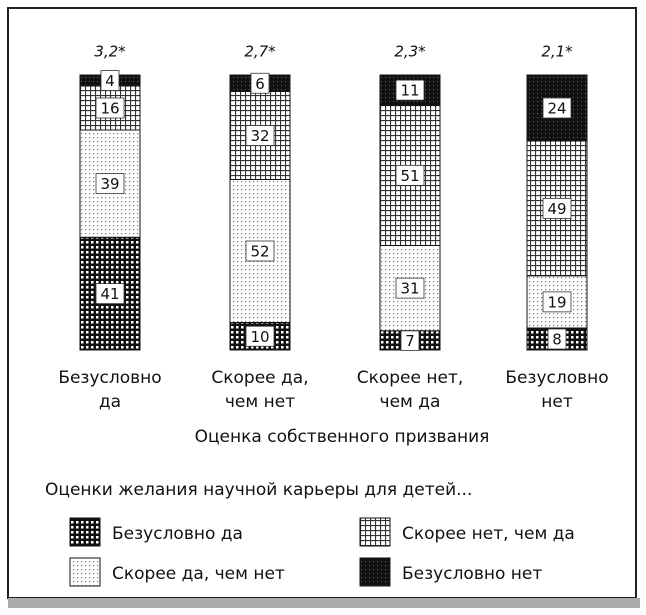 The image size is (646, 615). Describe the element at coordinates (557, 52) in the screenshot. I see `annotation: 2,1*` at that location.